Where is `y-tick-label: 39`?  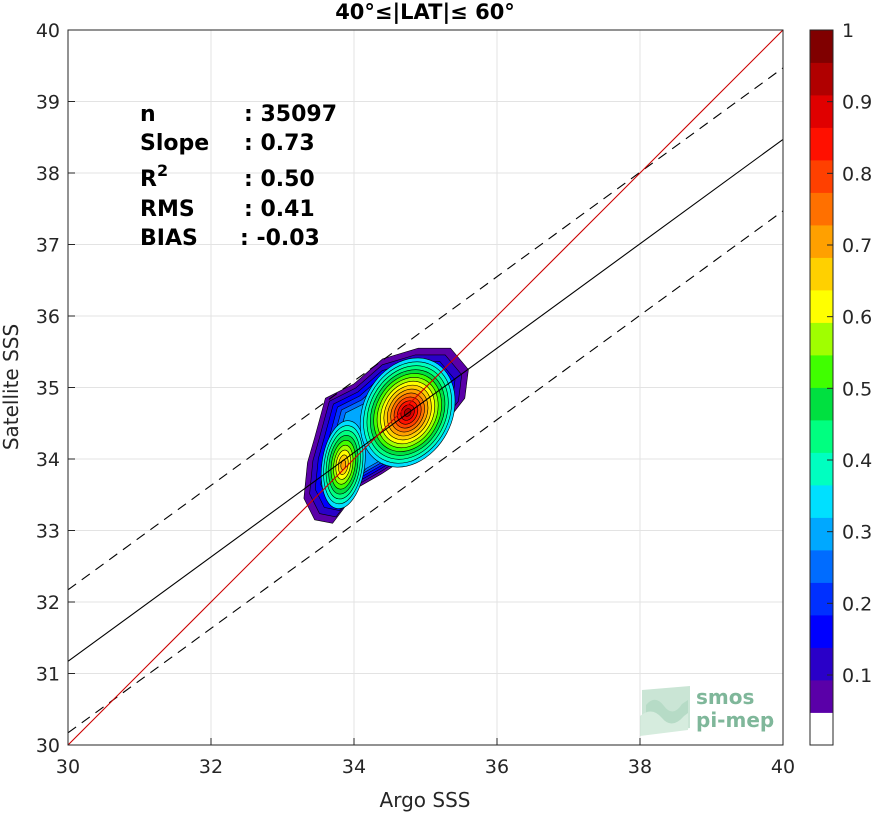
y-tick-label: 39 is located at coordinates (48, 103).